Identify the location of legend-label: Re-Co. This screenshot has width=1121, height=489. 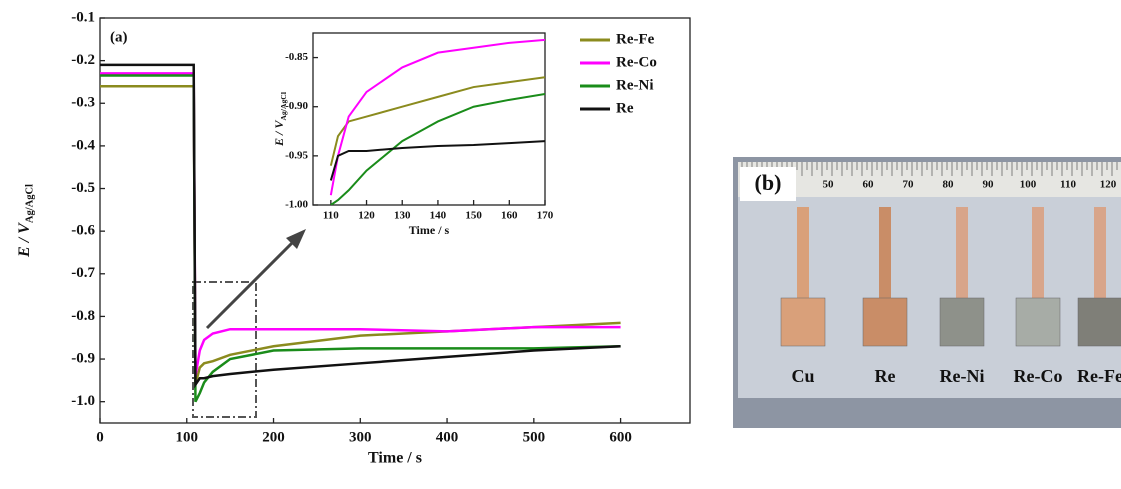
(636, 62).